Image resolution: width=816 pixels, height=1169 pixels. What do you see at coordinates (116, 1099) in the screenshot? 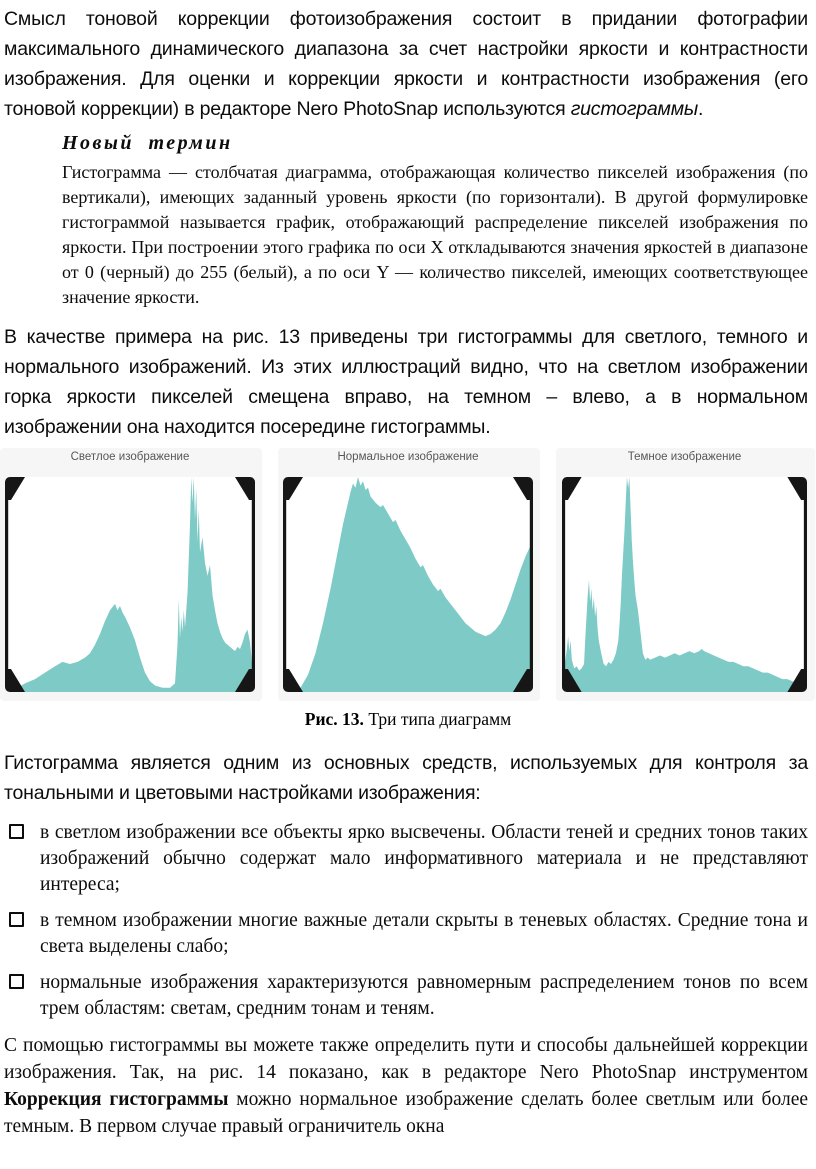
I see `tool-name-bold: Коррекция гистограммы` at bounding box center [116, 1099].